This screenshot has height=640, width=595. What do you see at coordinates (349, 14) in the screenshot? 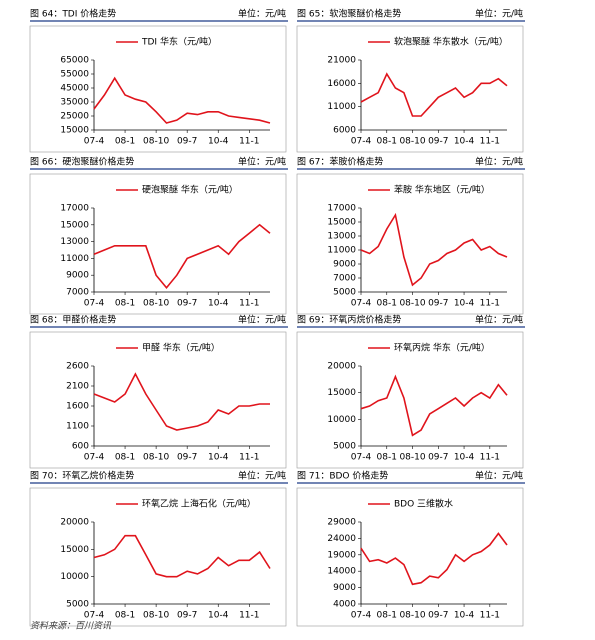
I see `panel-caption: 图 65：软泡聚醚价格走势` at bounding box center [349, 14].